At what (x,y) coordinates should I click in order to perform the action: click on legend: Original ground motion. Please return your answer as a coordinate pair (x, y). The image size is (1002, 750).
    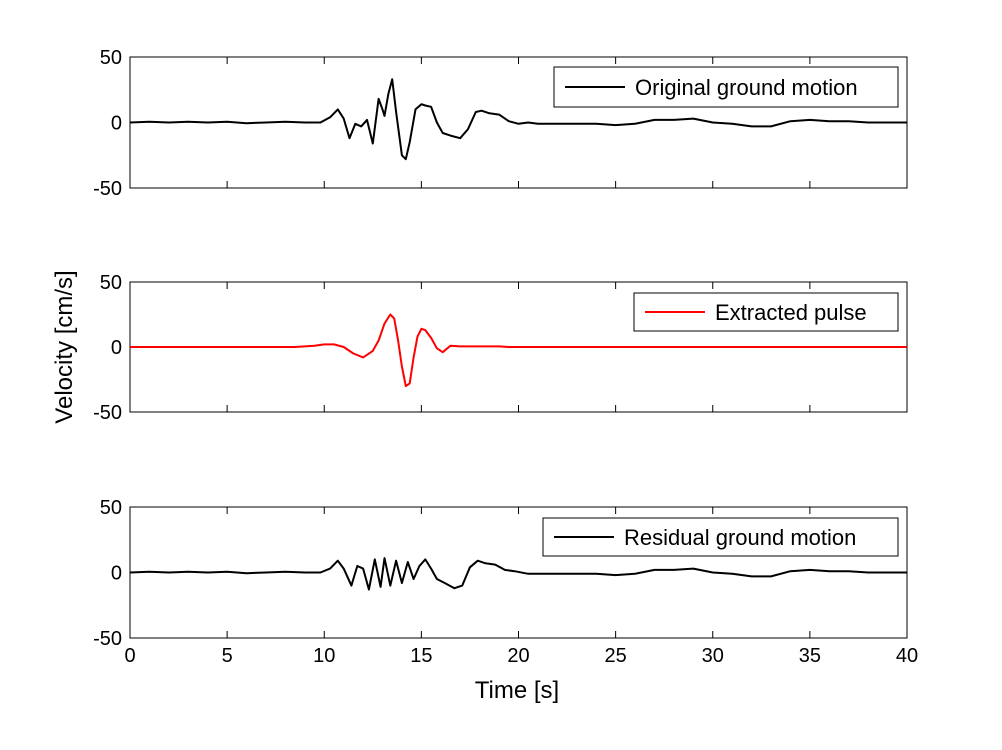
    Looking at the image, I should click on (726, 87).